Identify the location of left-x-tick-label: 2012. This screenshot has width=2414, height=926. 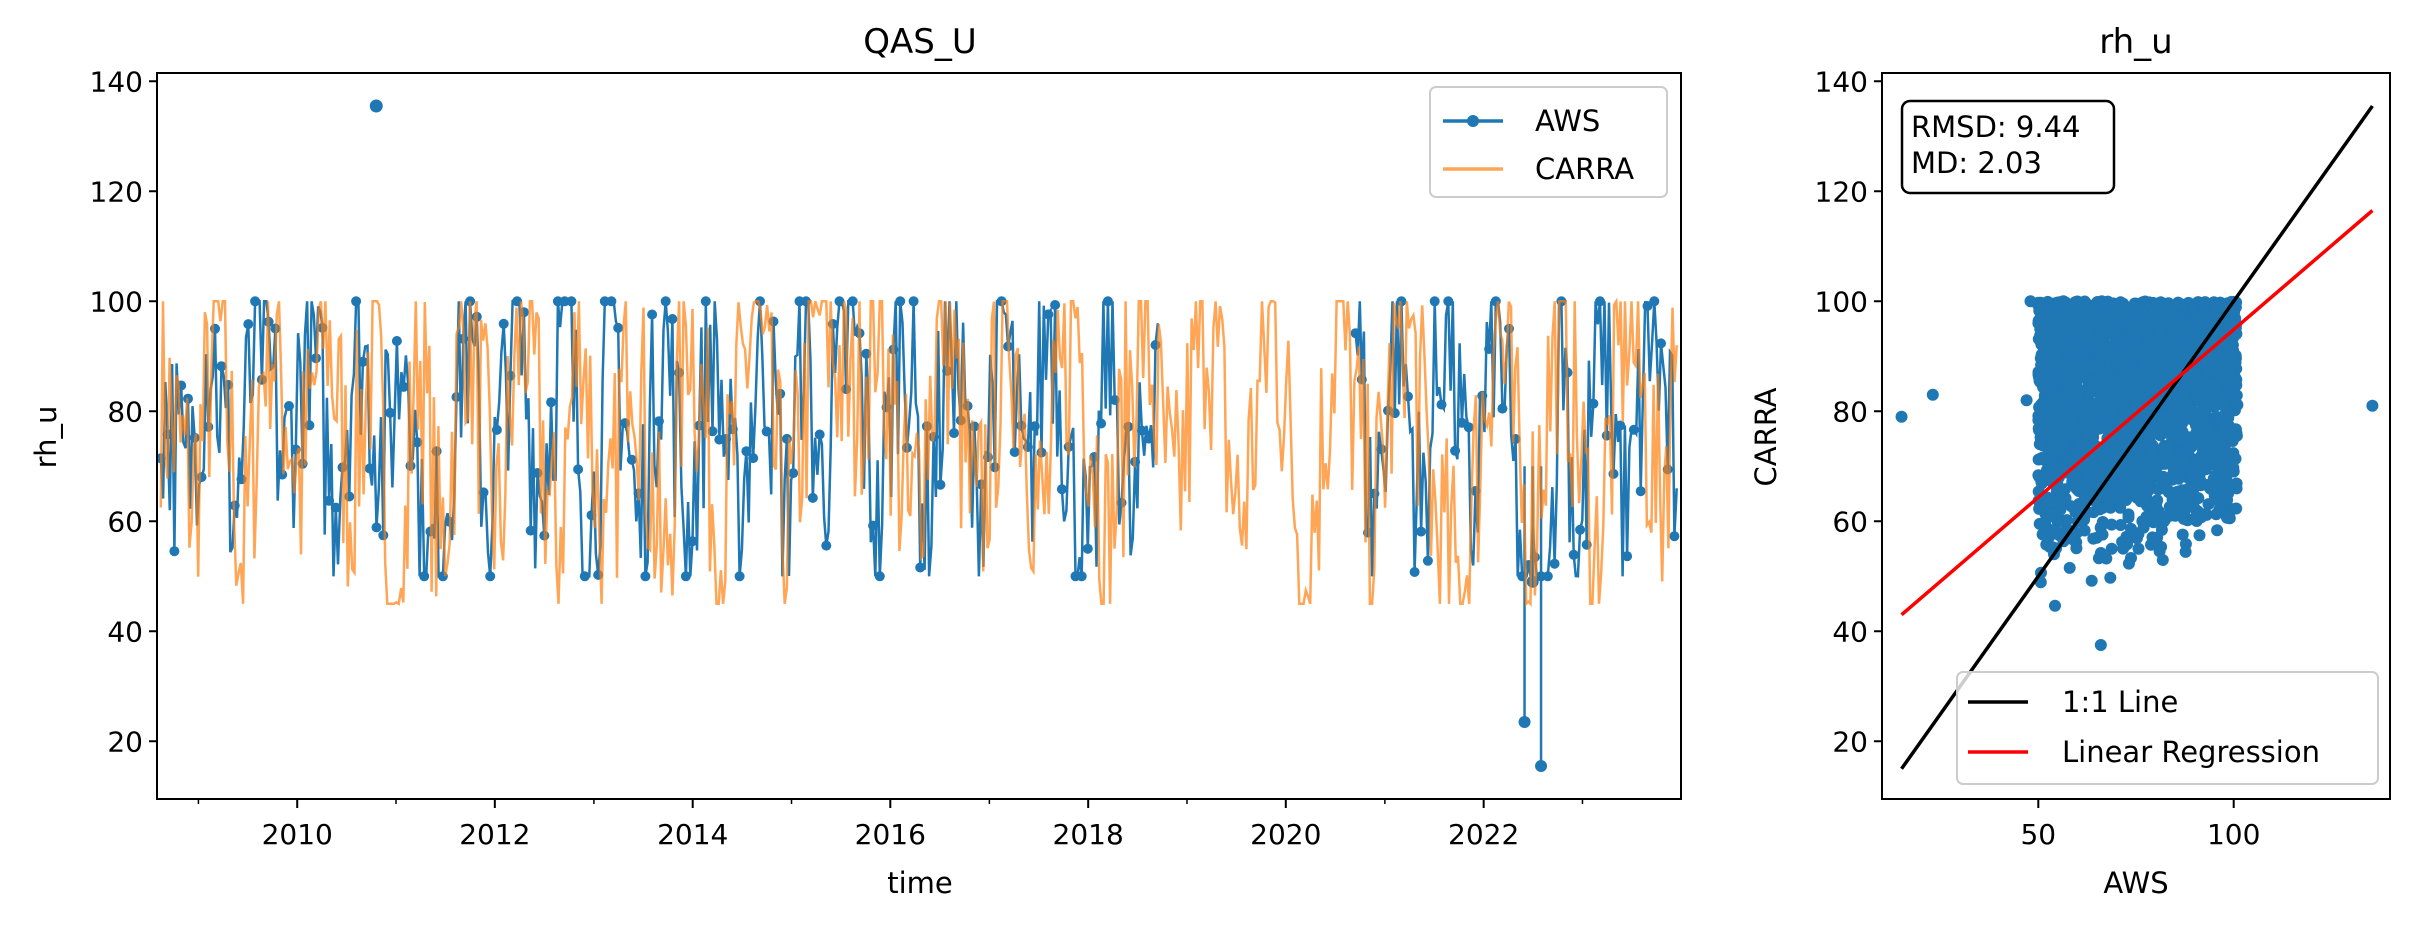
(494, 834).